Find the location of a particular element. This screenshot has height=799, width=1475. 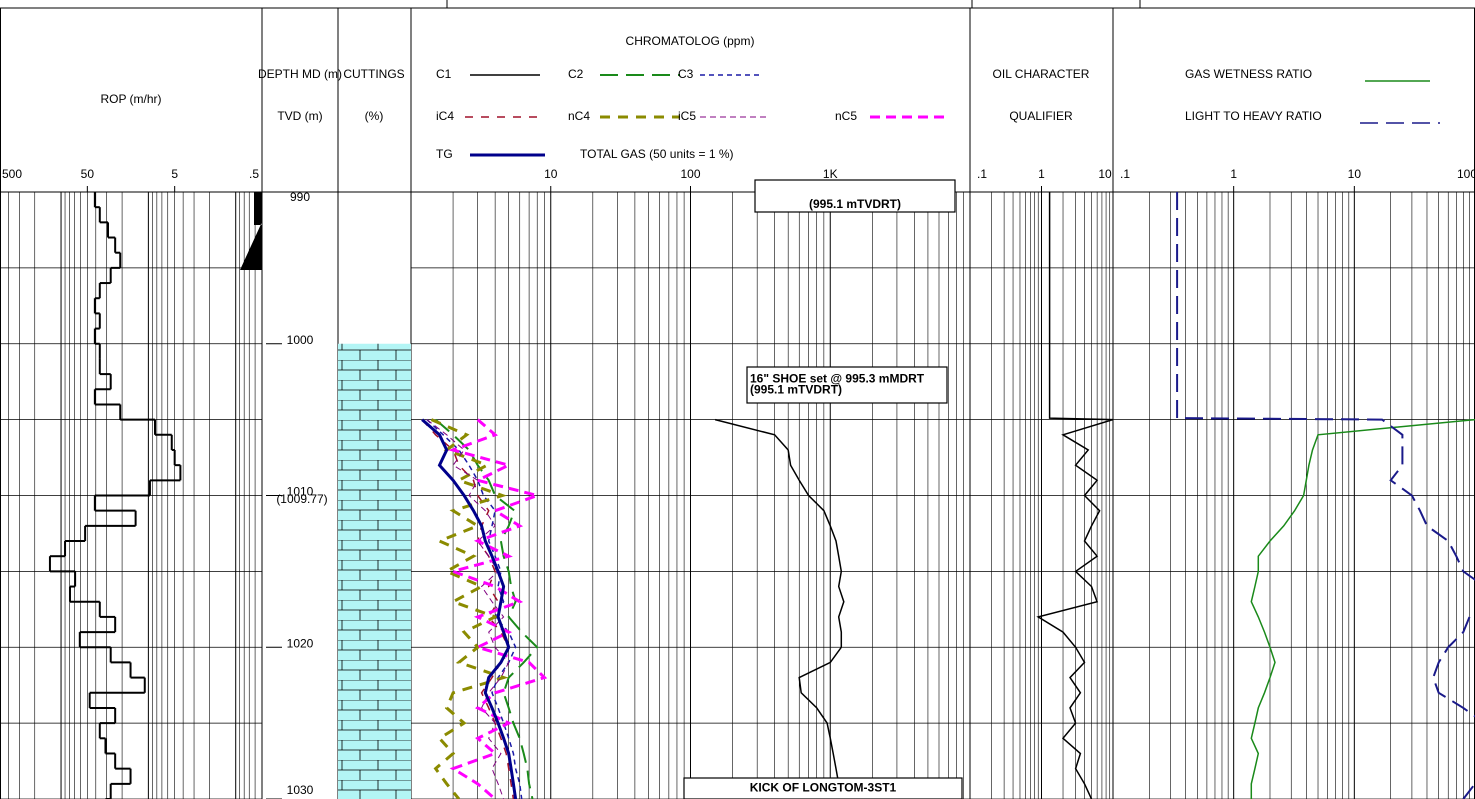

x-tick-label: 500 is located at coordinates (12, 174).